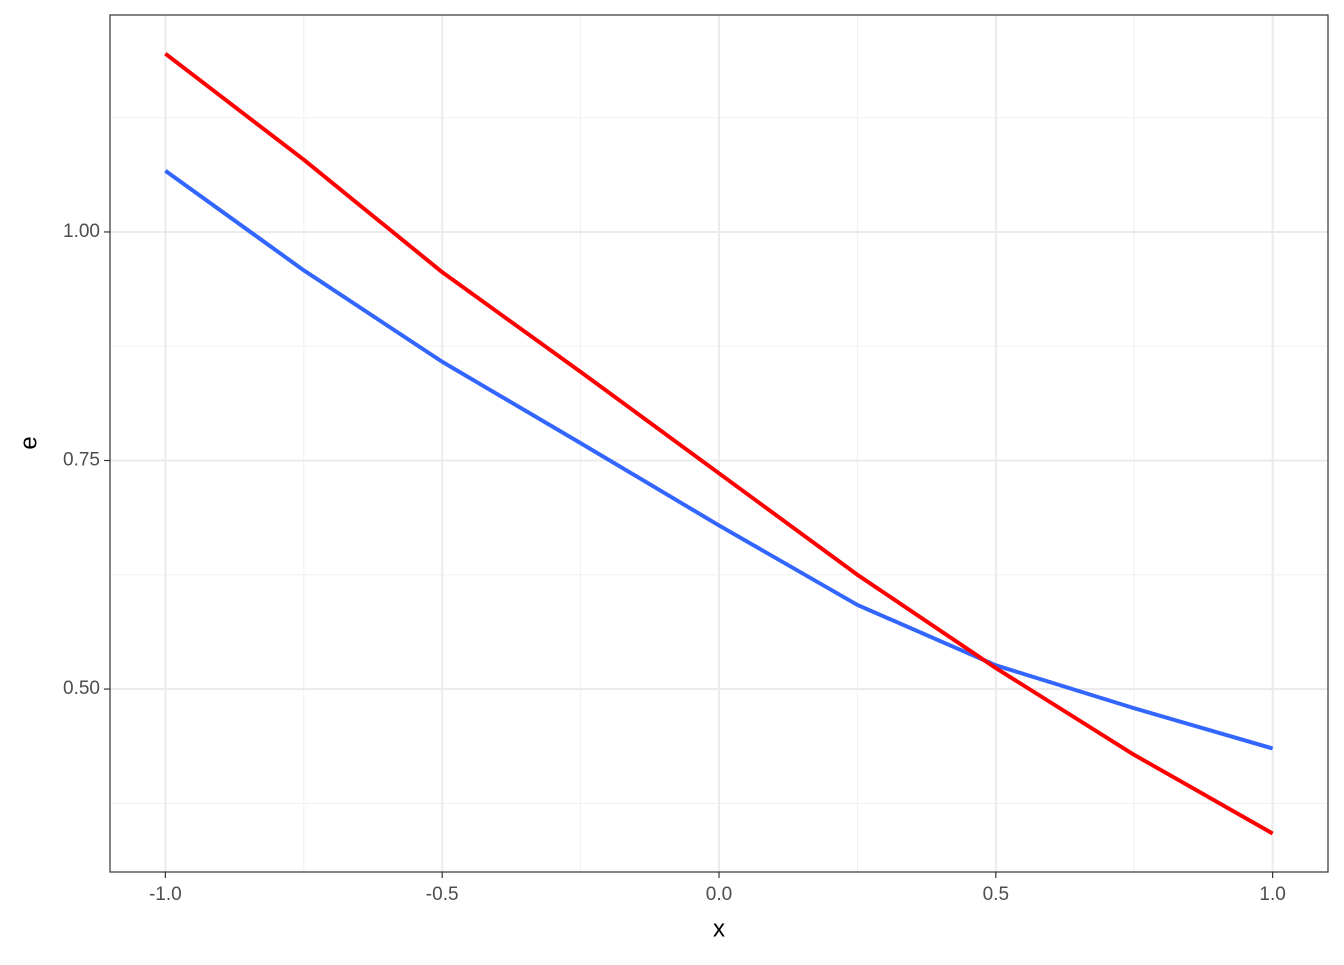 This screenshot has height=965, width=1344. I want to click on x-axis-title: x, so click(719, 928).